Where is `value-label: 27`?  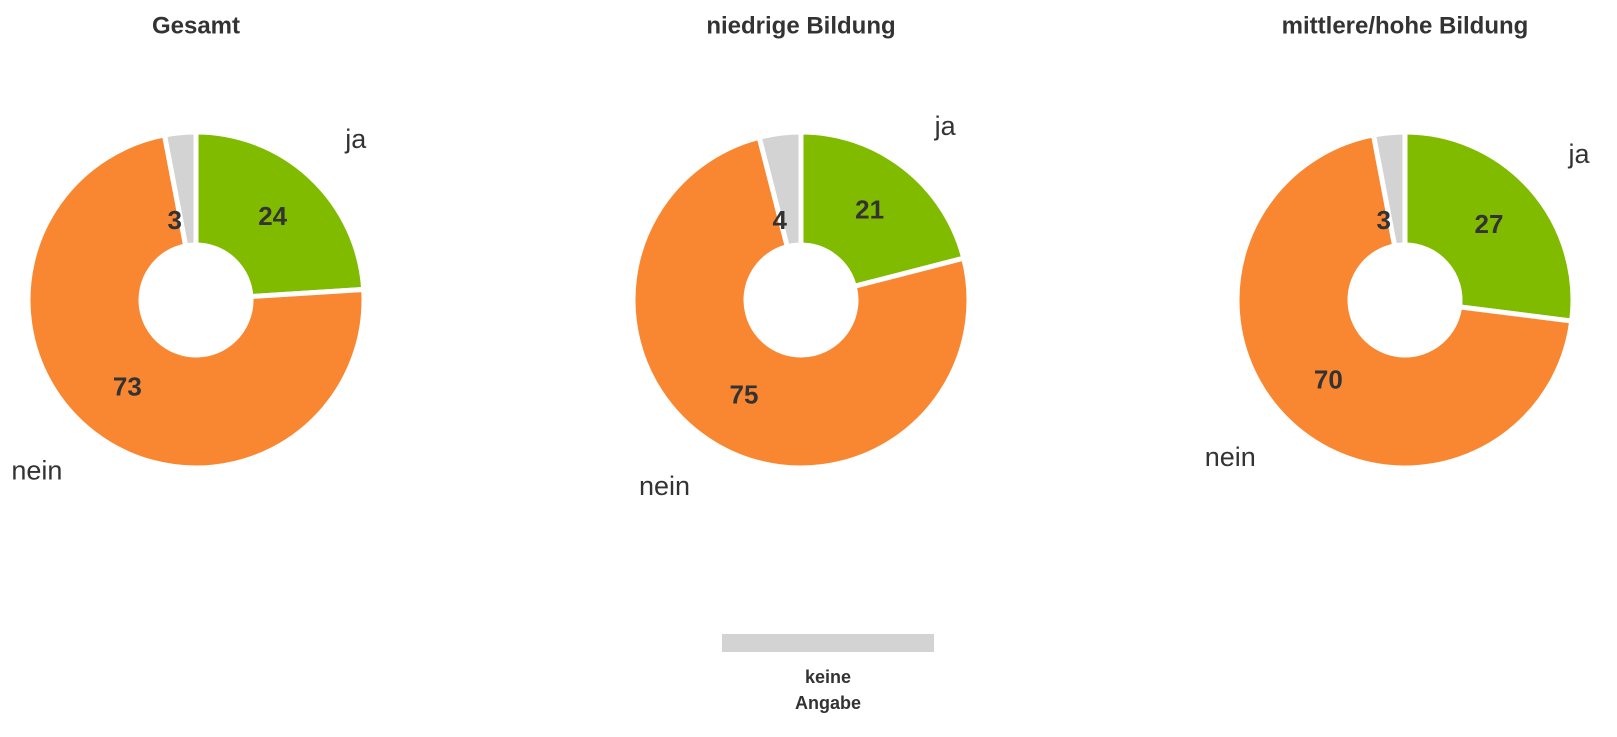 value-label: 27 is located at coordinates (1489, 224).